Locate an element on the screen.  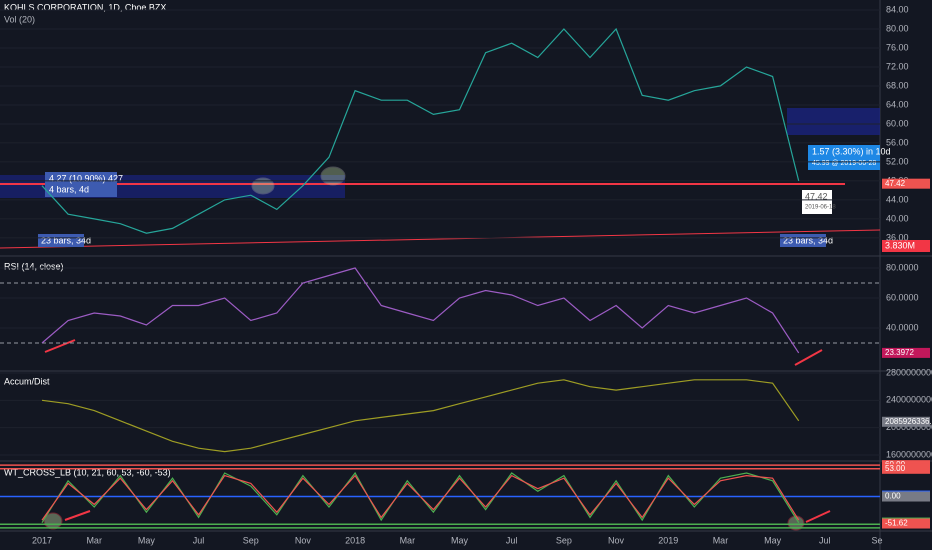
y-tick-label: 76.00 is located at coordinates (897, 47).